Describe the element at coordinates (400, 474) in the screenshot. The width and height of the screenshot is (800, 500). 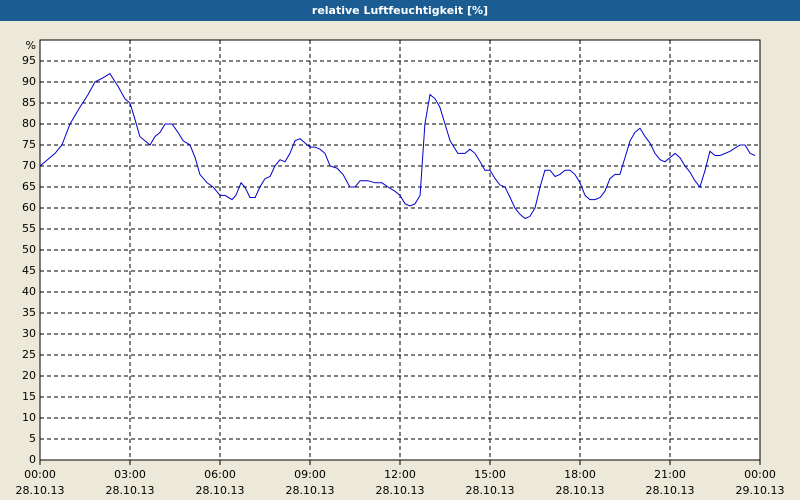
I see `x-tick-label: 12:00` at that location.